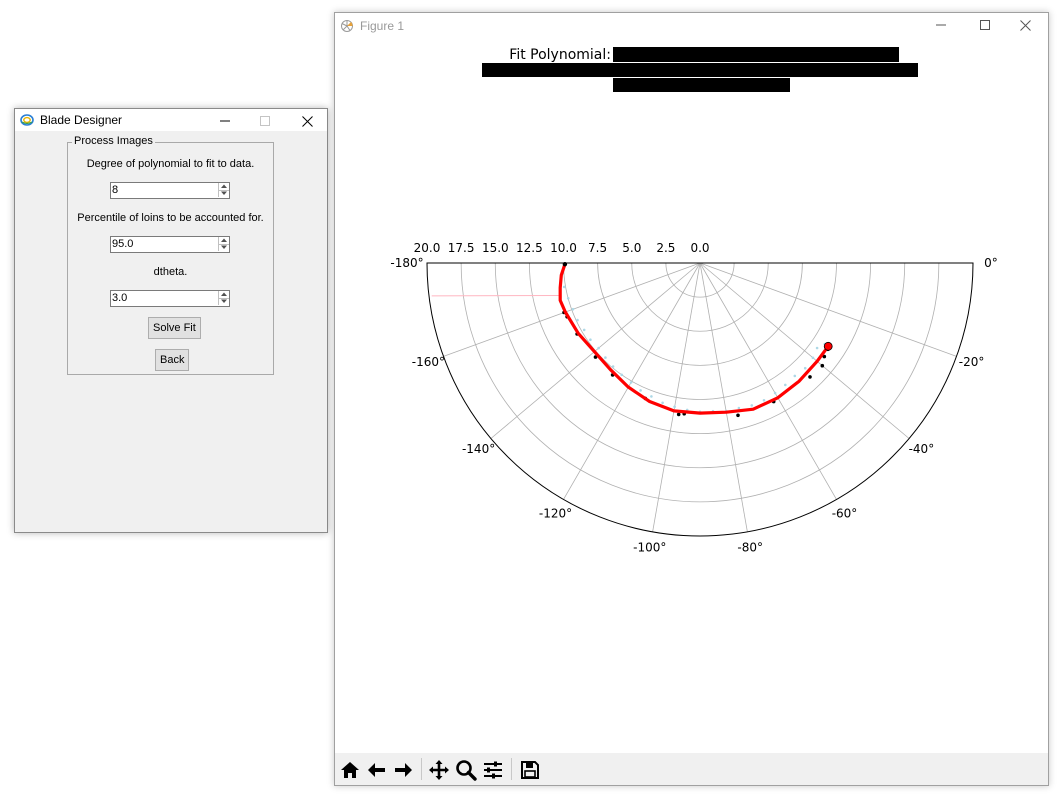 The height and width of the screenshot is (798, 1059). What do you see at coordinates (750, 548) in the screenshot?
I see `theta-tick-label: -80°` at bounding box center [750, 548].